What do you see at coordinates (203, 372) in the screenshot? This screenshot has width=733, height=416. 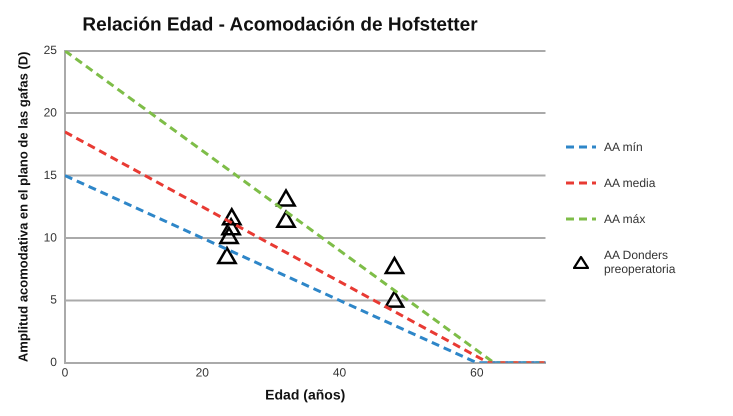 I see `x-tick-label: 20` at bounding box center [203, 372].